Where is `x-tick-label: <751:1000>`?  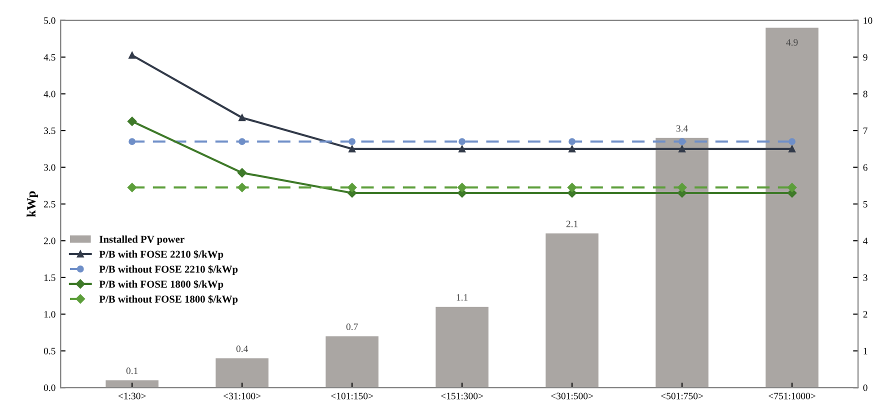 x-tick-label: <751:1000> is located at coordinates (792, 396).